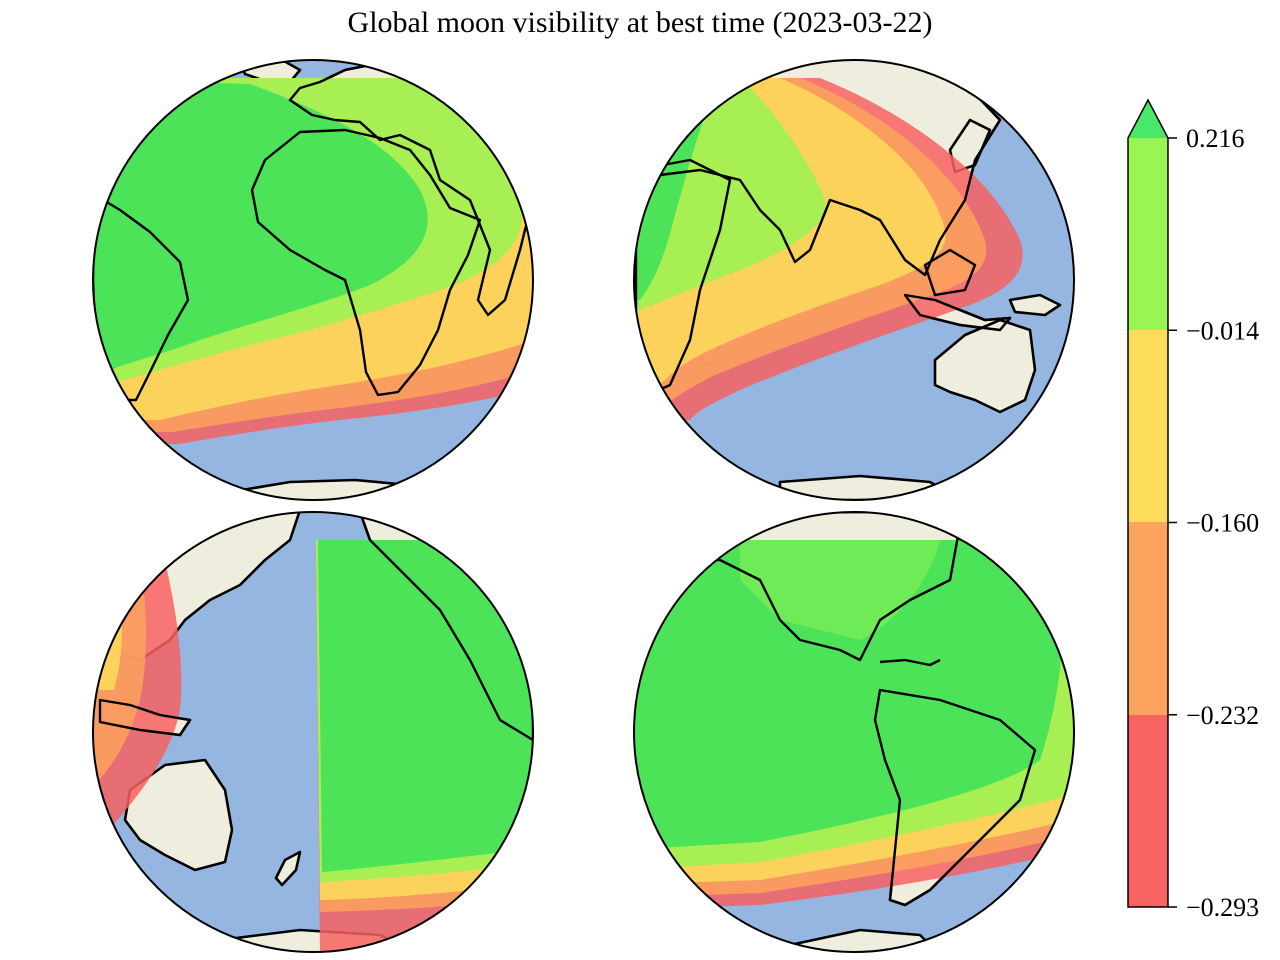 The image size is (1280, 960). What do you see at coordinates (950, 272) in the screenshot?
I see `coastline-borneo-outline` at bounding box center [950, 272].